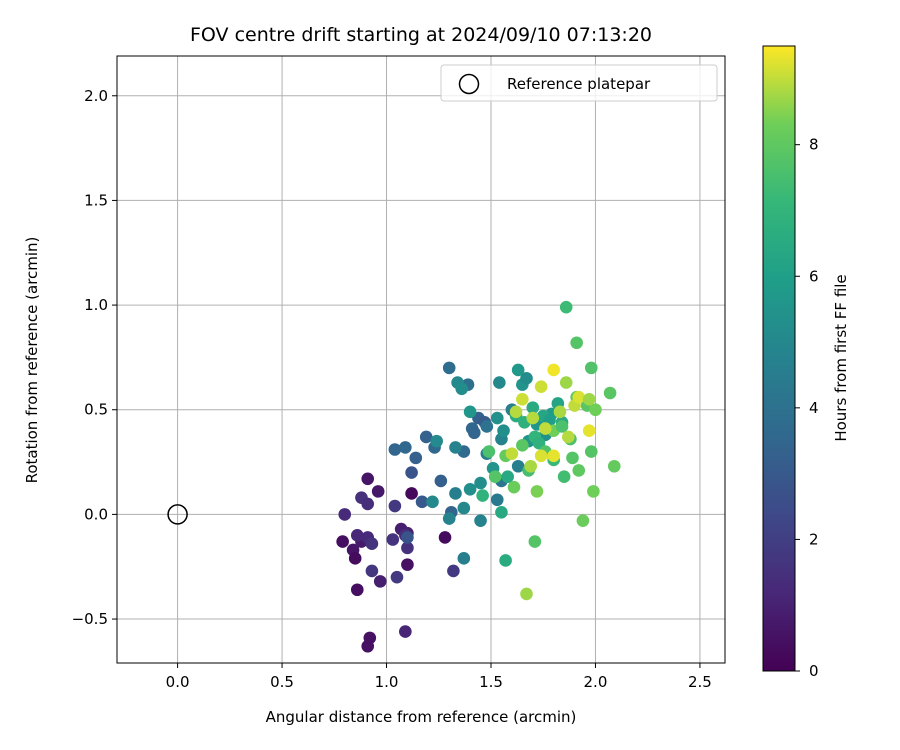 This screenshot has width=900, height=750. Describe the element at coordinates (177, 514) in the screenshot. I see `reference-marker` at that location.